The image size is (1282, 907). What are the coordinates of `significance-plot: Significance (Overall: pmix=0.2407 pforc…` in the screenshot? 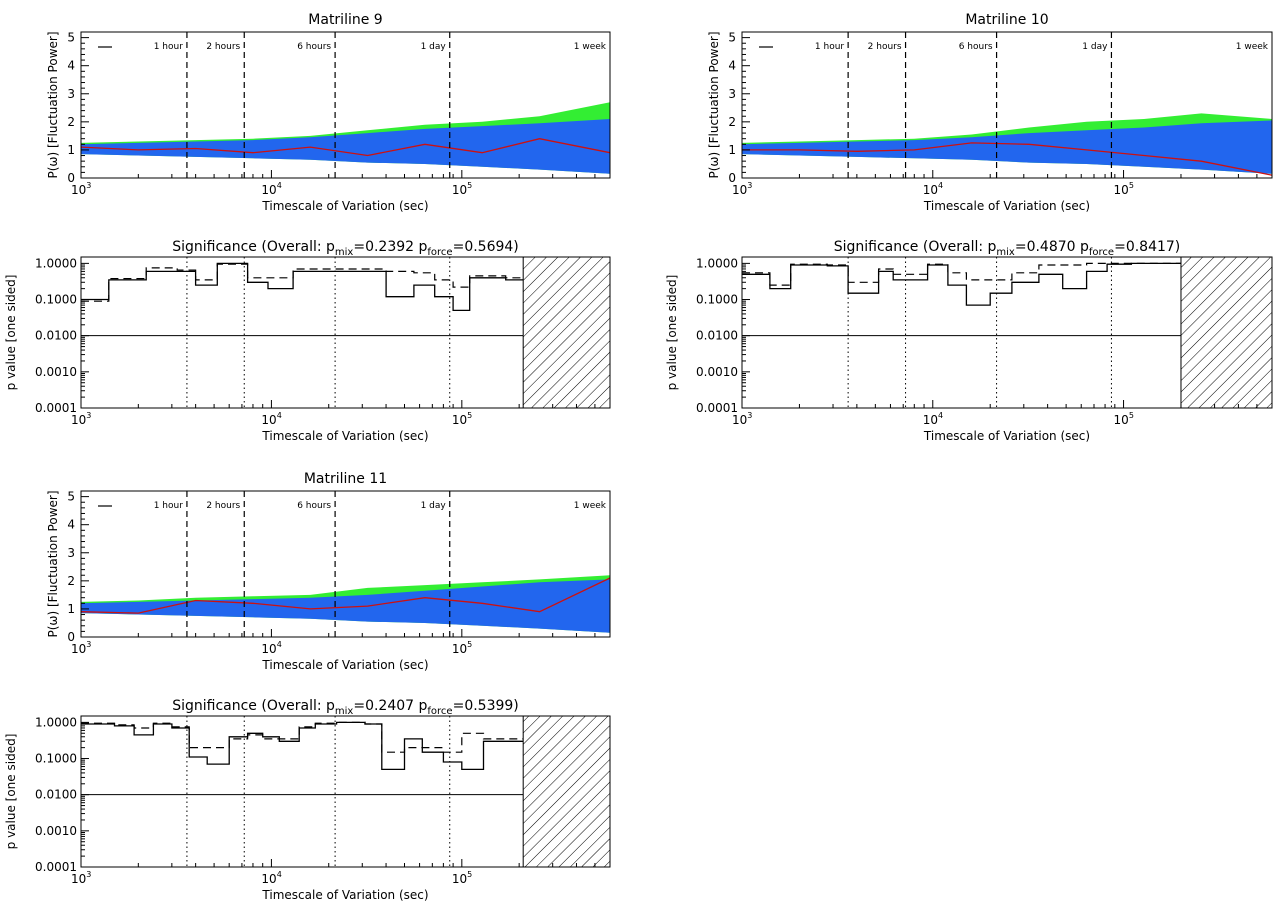 It's located at (307, 800).